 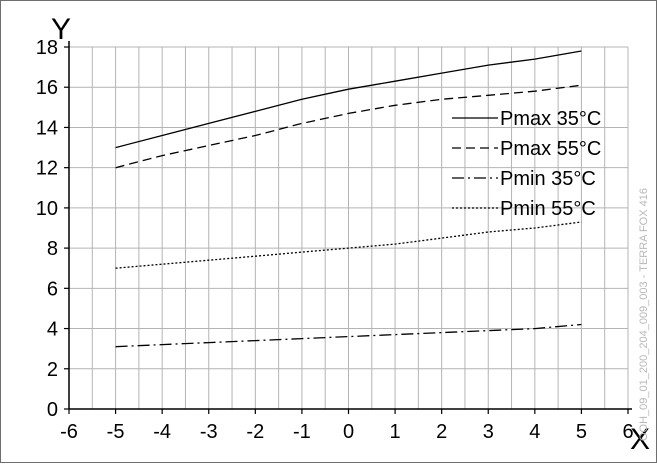 I want to click on legend-label: Pmax 35°C, so click(x=550, y=119).